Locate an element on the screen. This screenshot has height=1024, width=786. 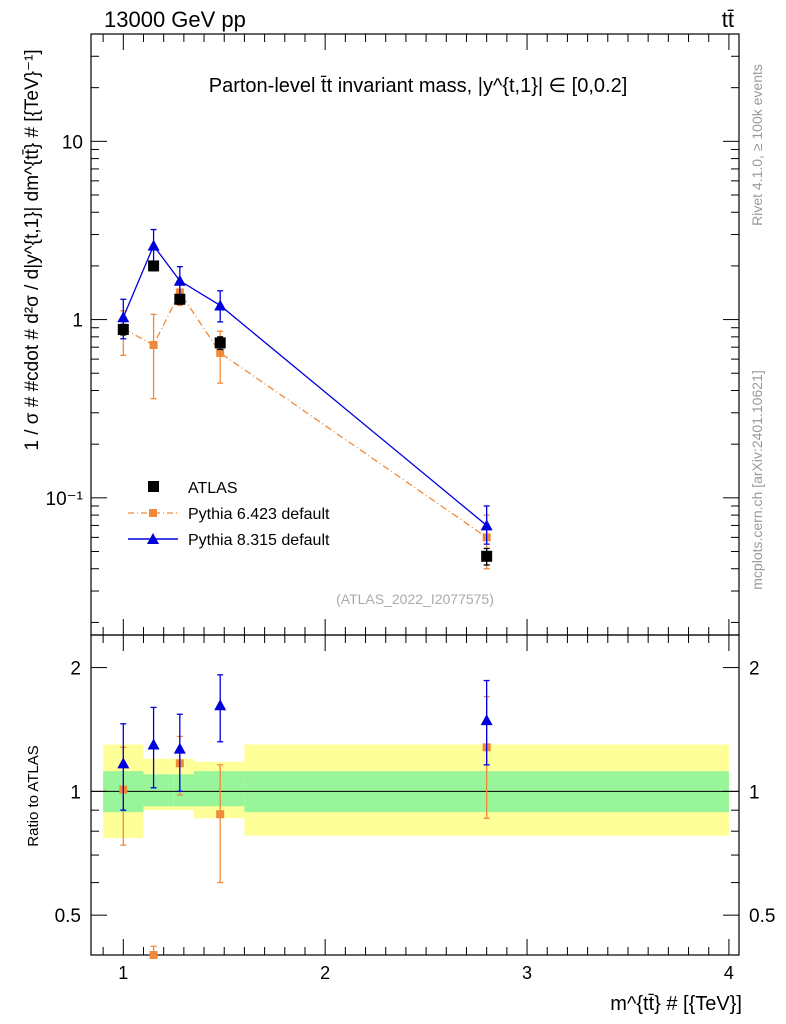
ratio-series is located at coordinates (305, 816).